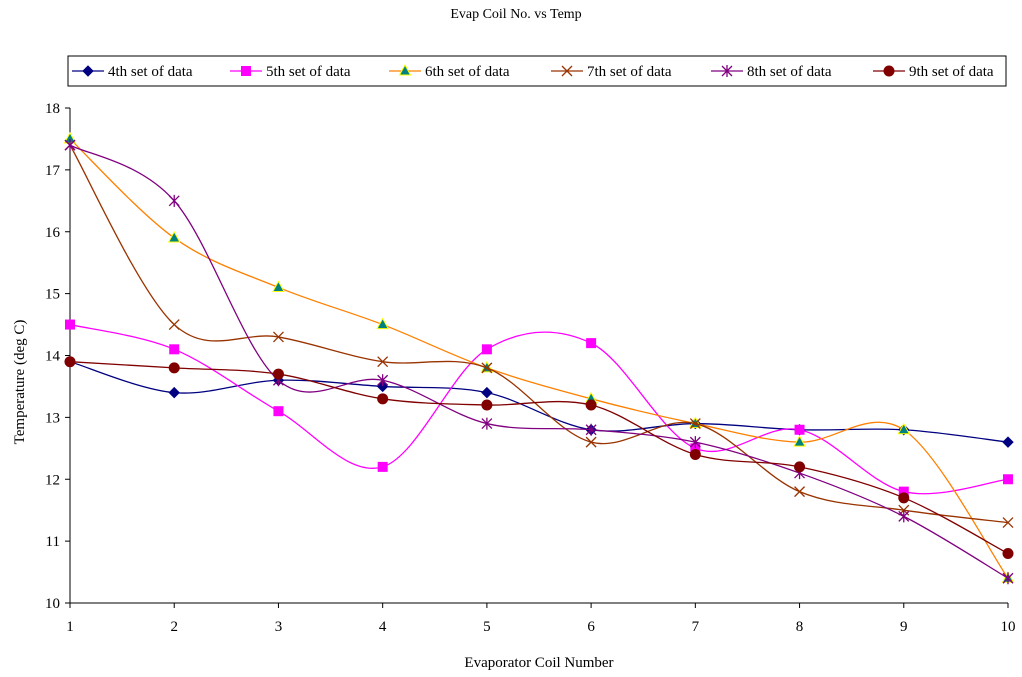 This screenshot has height=677, width=1022. I want to click on x-tick-label: 1, so click(70, 627).